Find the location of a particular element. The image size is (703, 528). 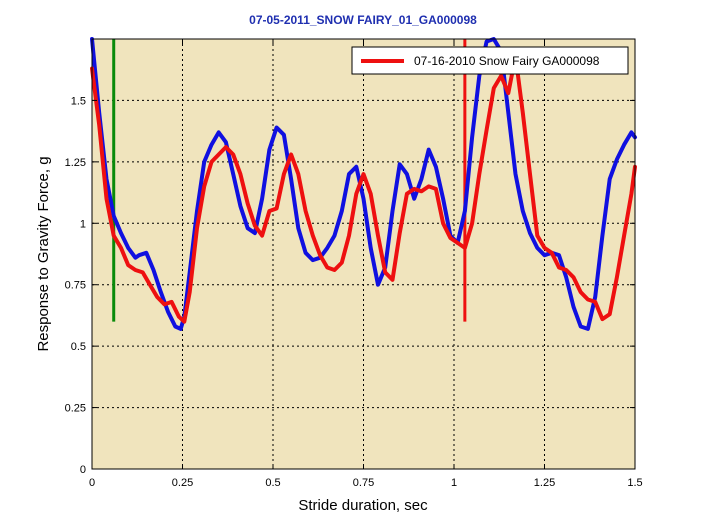

x-tick-label: 1.5 is located at coordinates (634, 483).